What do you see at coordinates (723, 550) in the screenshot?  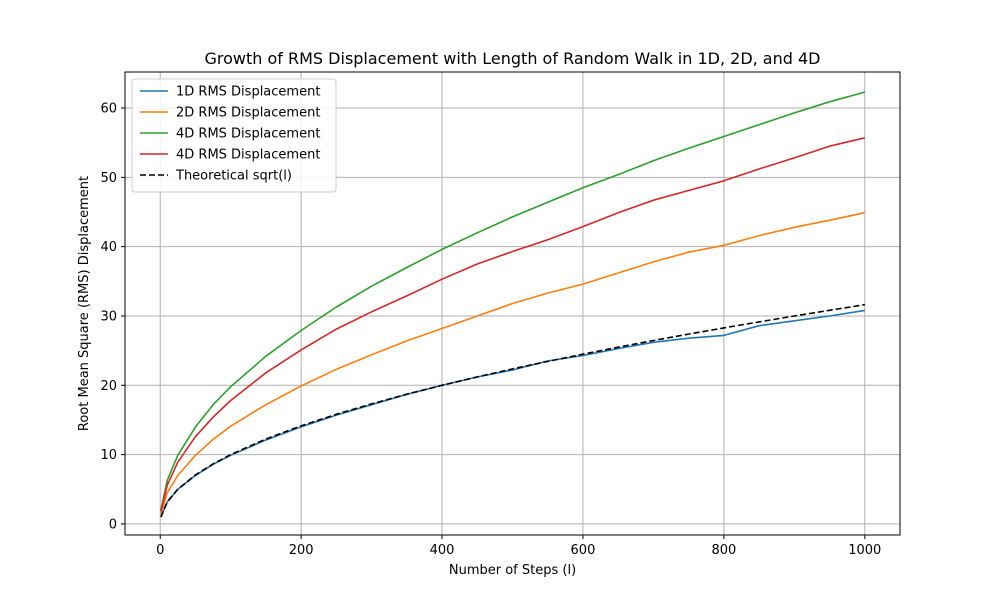 I see `x-tick-label: 800` at bounding box center [723, 550].